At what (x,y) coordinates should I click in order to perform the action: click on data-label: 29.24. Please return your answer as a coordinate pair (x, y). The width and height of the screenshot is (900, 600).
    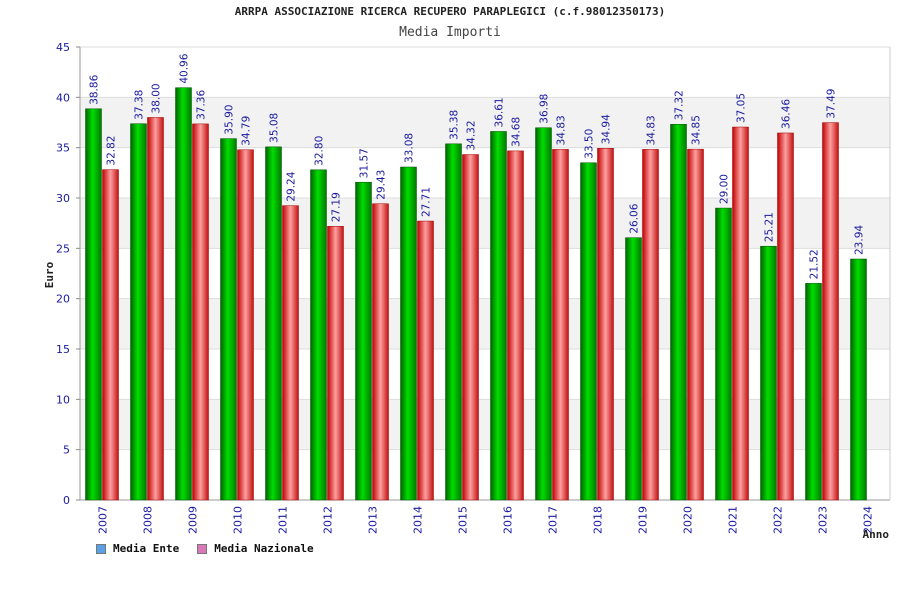
    Looking at the image, I should click on (292, 186).